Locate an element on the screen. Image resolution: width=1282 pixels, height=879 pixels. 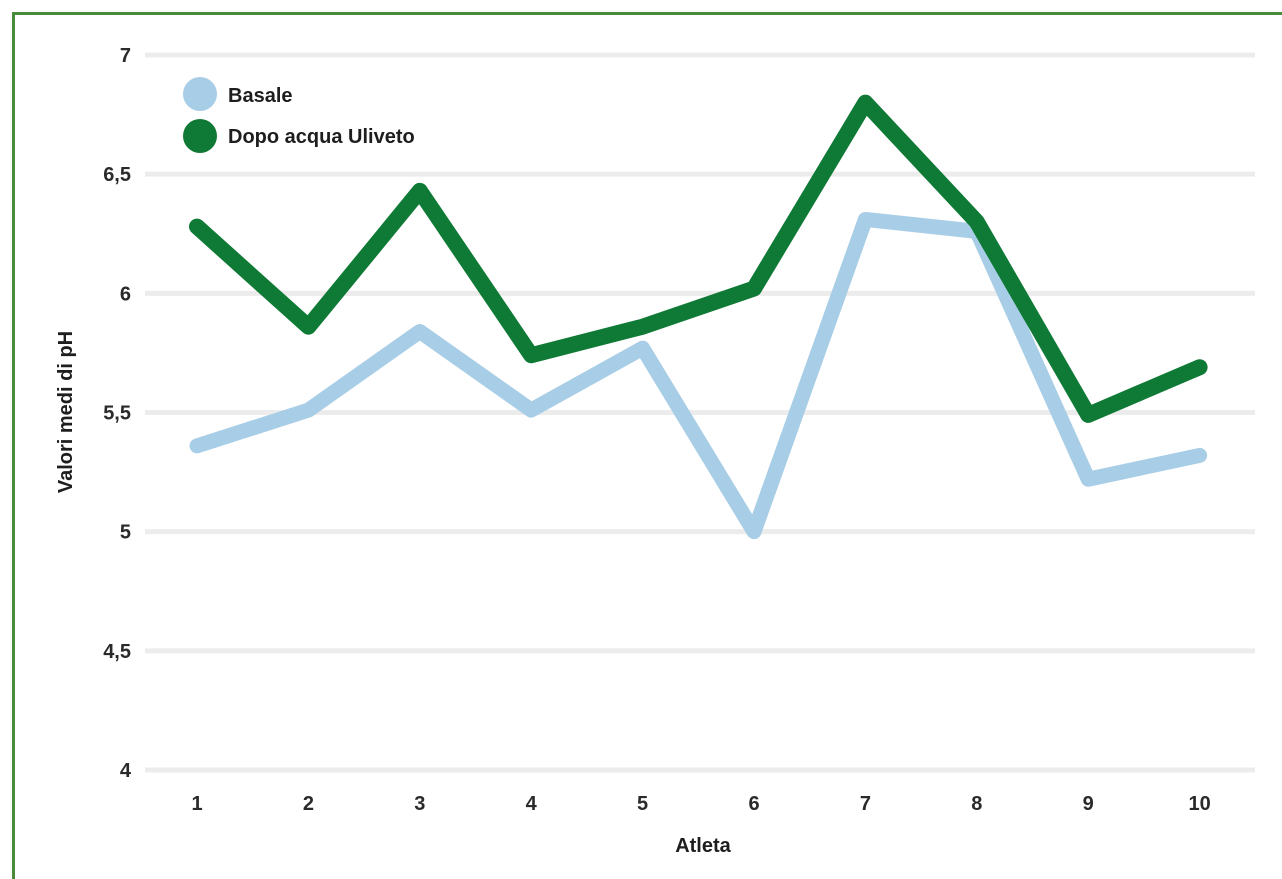
y-tick-label: 5 is located at coordinates (125, 533).